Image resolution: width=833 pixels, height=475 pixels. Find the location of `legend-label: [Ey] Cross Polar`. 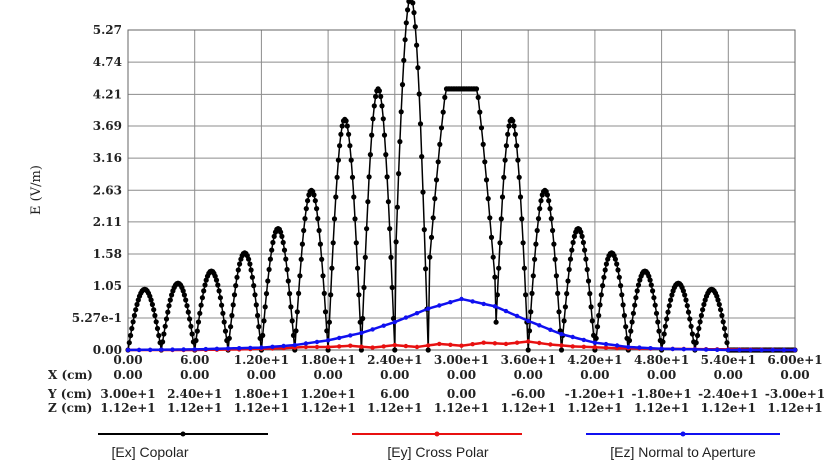

legend-label: [Ey] Cross Polar is located at coordinates (437, 452).